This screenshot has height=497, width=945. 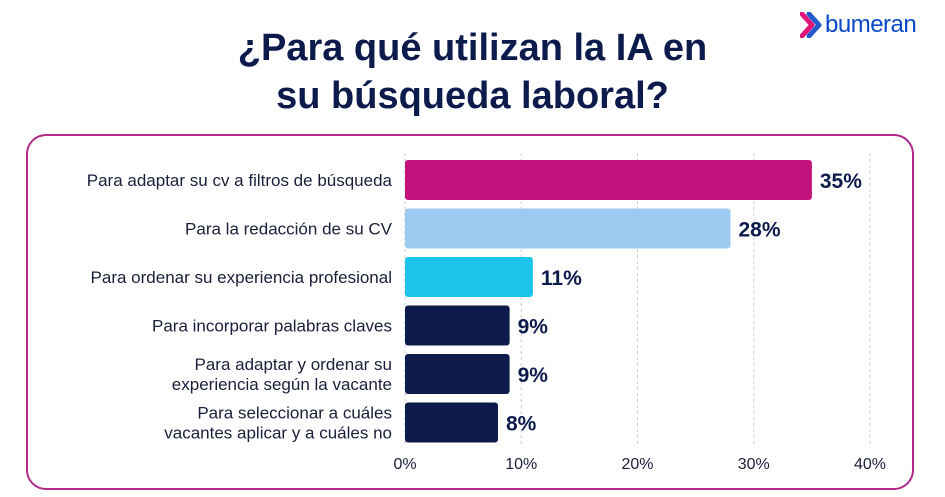 I want to click on title-line-1: ¿Para qué utilizan la IA en, so click(x=472, y=48).